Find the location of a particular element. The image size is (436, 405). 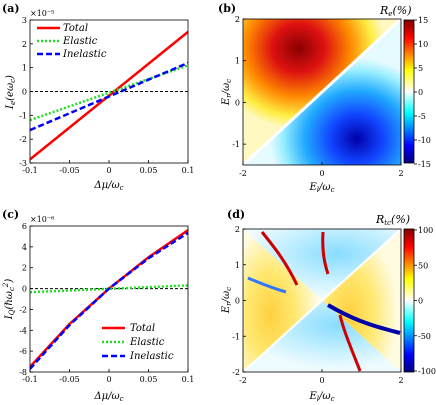

heatmap-d-ridge-blue-right is located at coordinates (363, 319).